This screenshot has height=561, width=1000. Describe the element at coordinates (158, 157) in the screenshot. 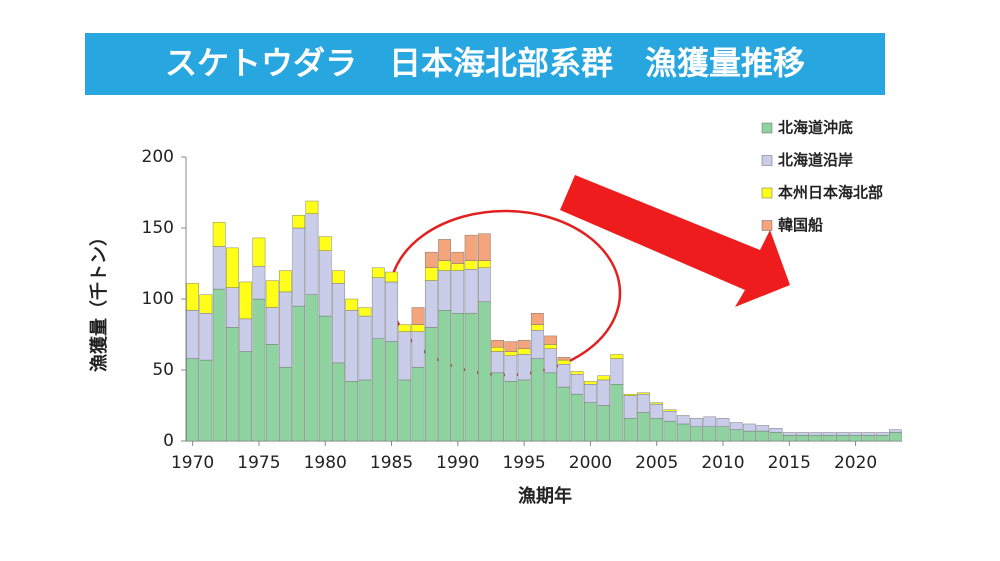

I see `y-tick-label: 200` at that location.